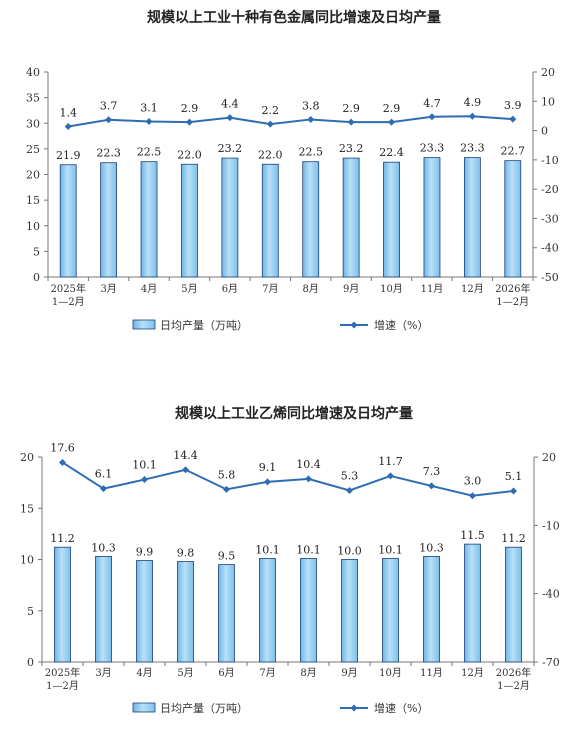 Image resolution: width=588 pixels, height=729 pixels. I want to click on x-tick-label: 9月, so click(349, 673).